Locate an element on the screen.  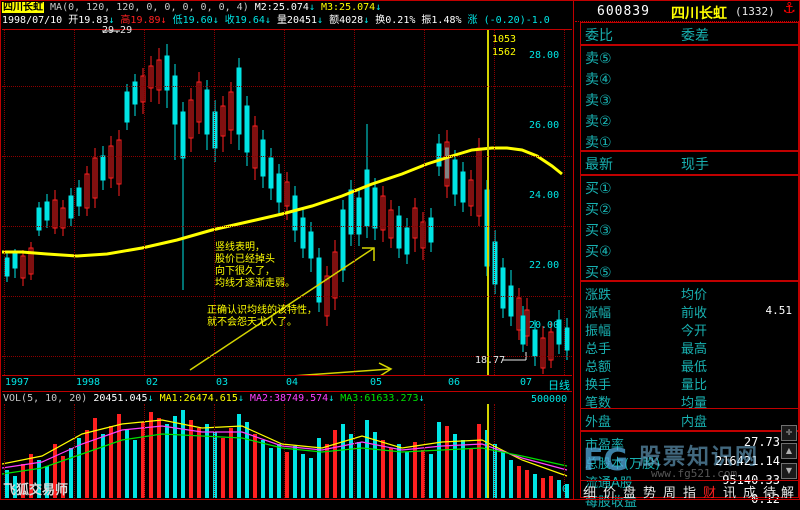
tab-zhou: 周 is located at coordinates (670, 493).